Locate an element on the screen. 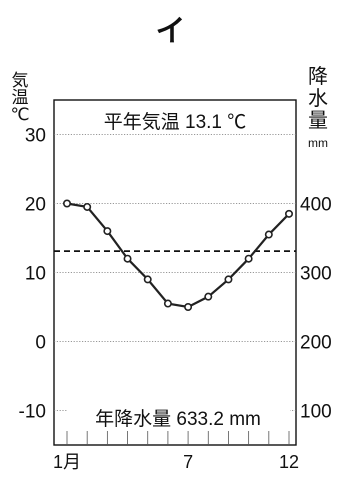 This screenshot has width=341, height=479. left-axis-title: 気温 ℃ is located at coordinates (20, 97).